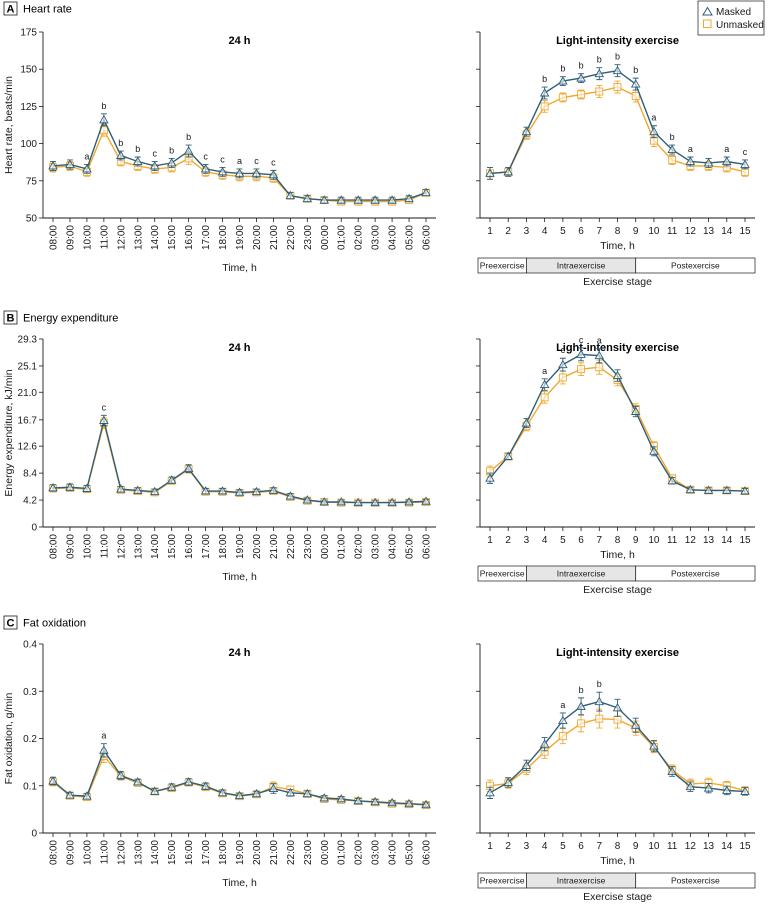  Describe the element at coordinates (121, 237) in the screenshot. I see `panel-a-x-tick-label: 12:00` at that location.